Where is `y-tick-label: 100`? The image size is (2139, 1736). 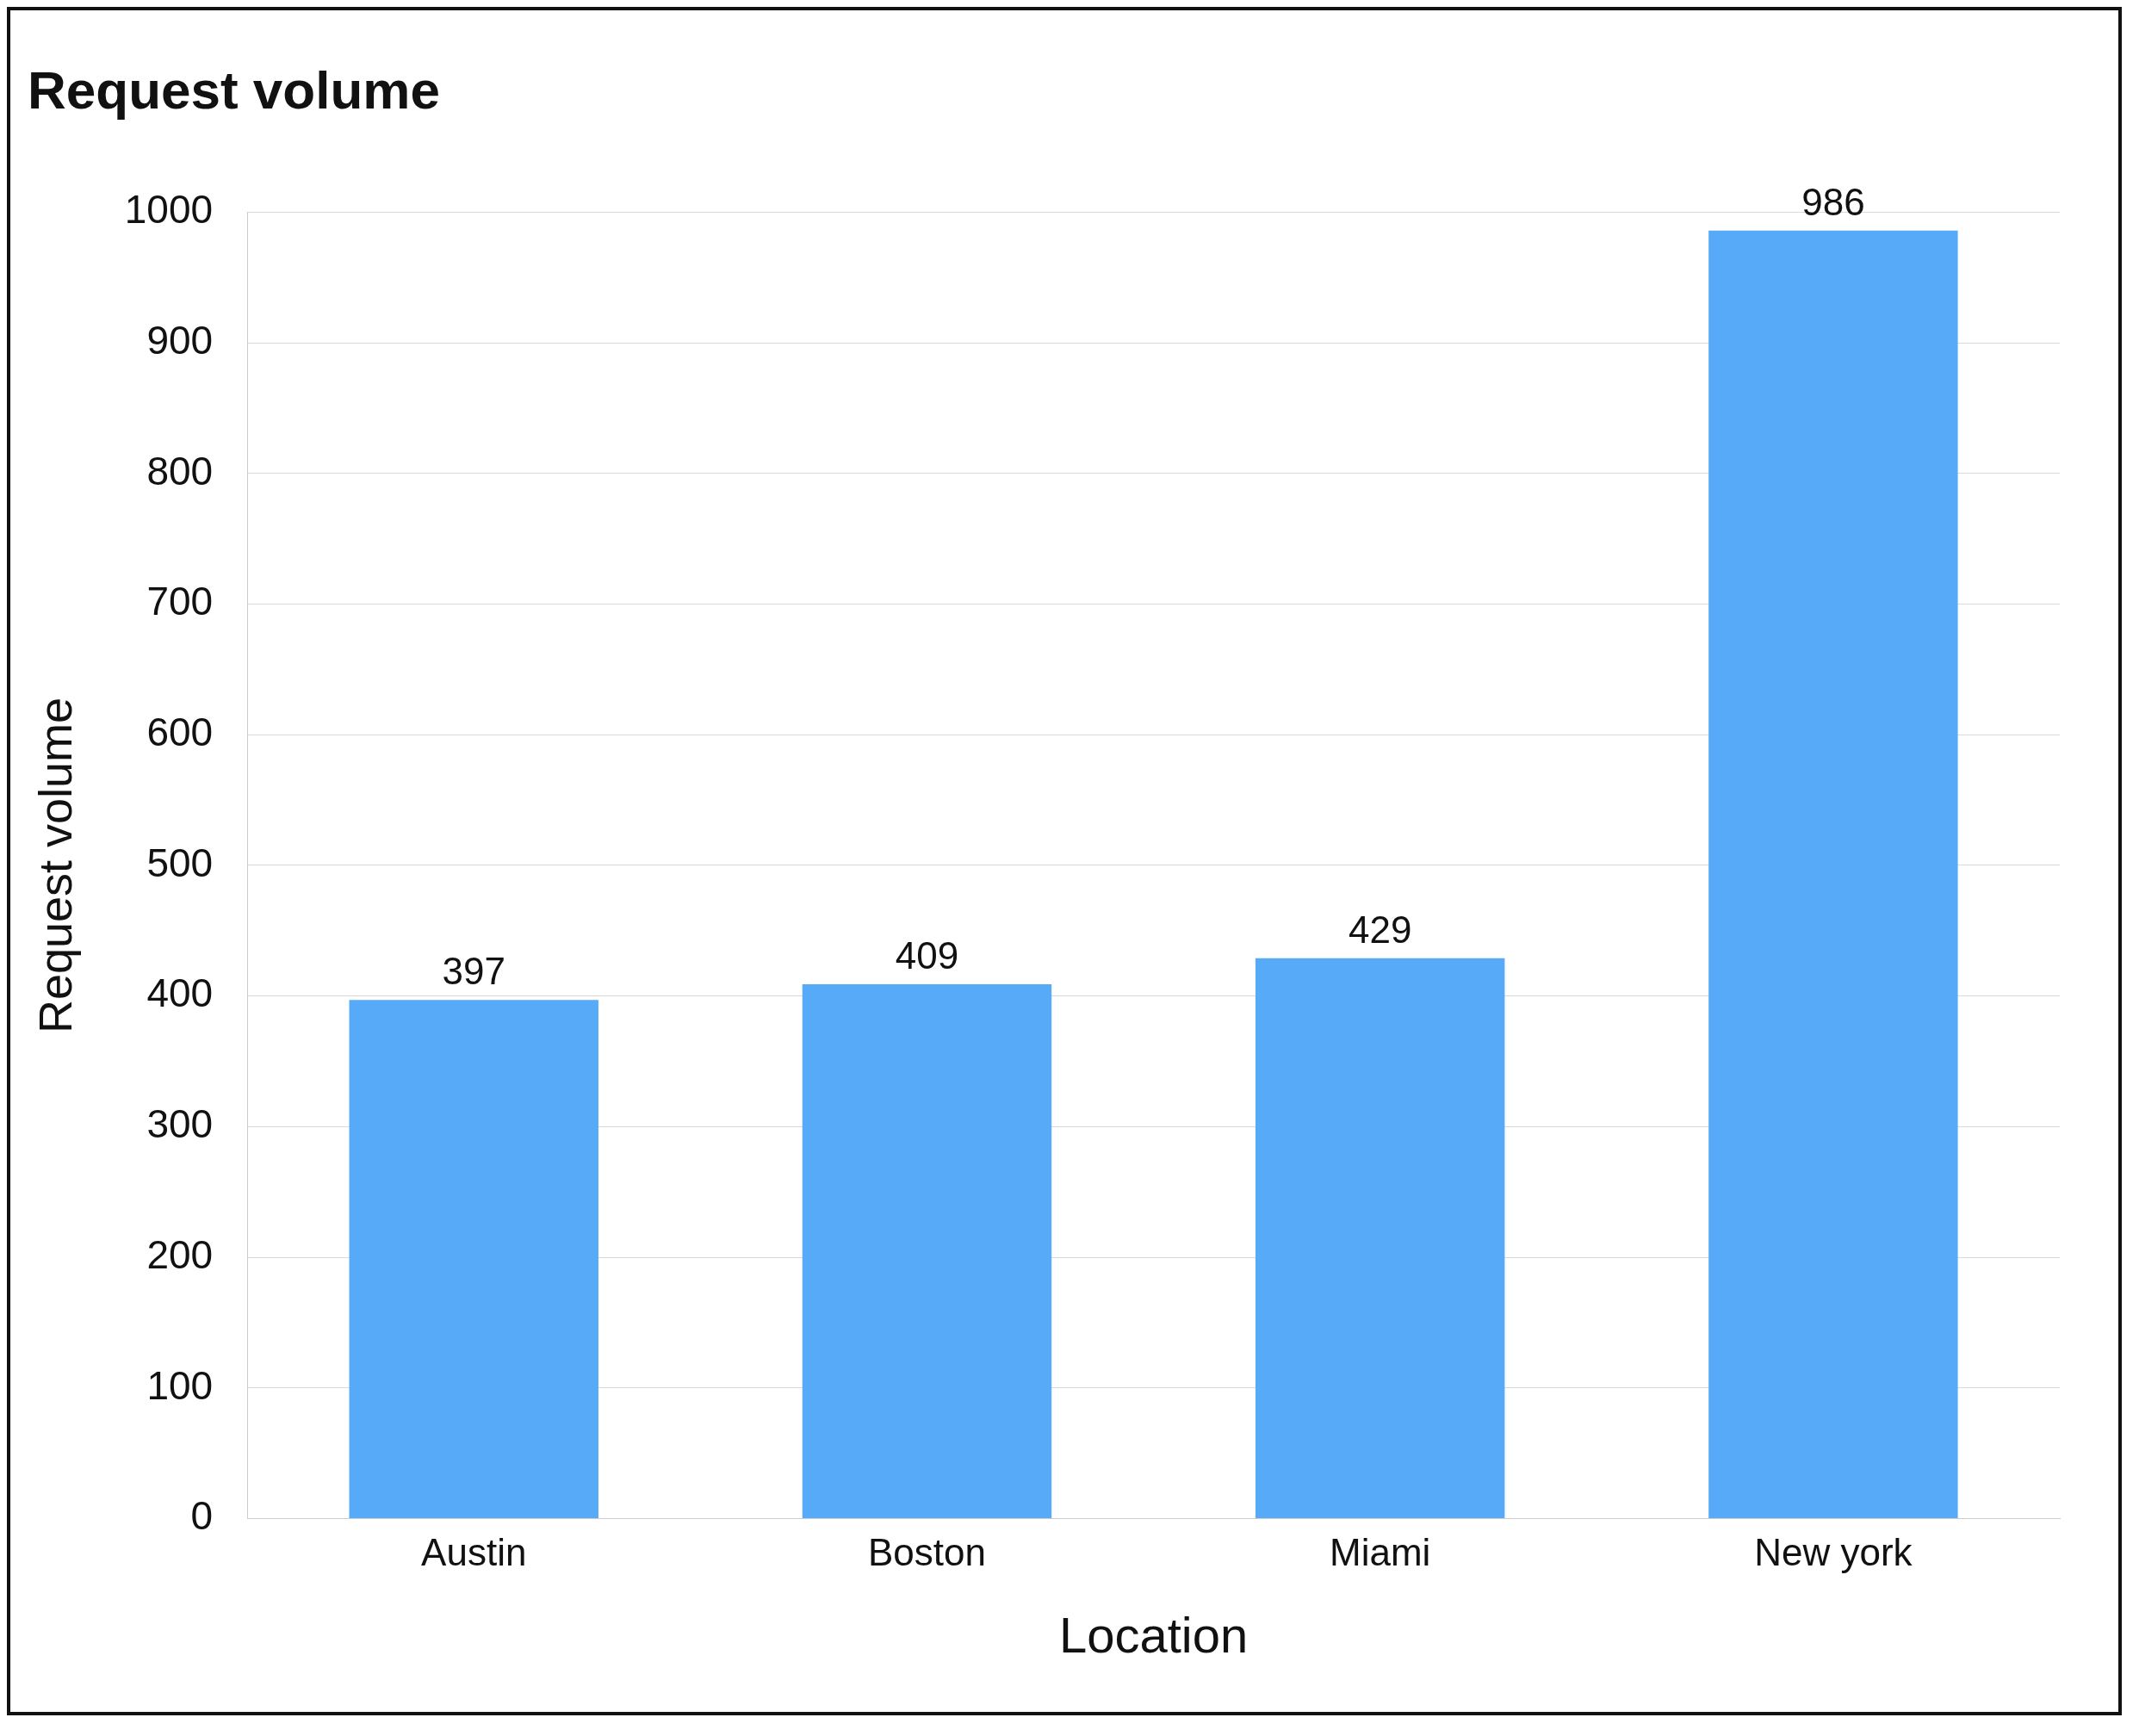
y-tick-label: 100 is located at coordinates (180, 1385).